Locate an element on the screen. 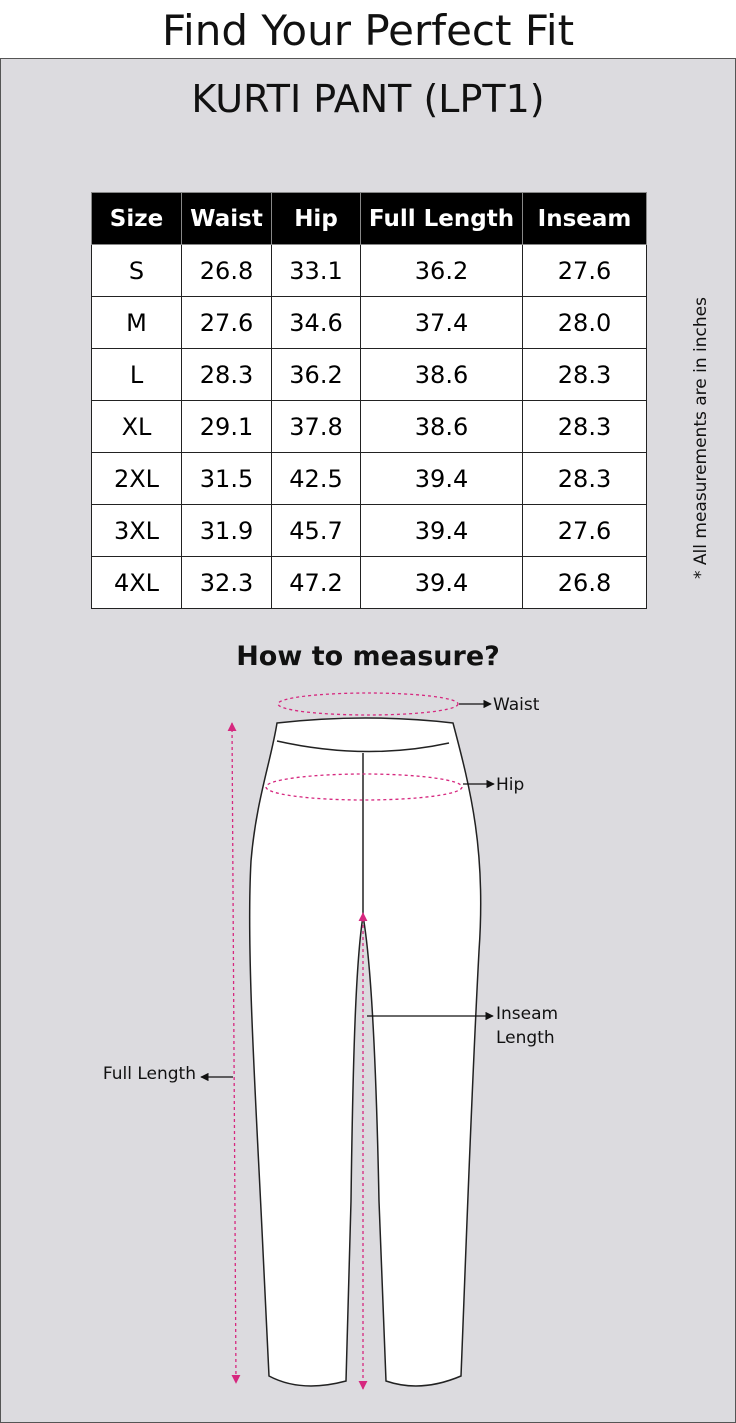 The image size is (736, 1423). section-heading: How to measure? is located at coordinates (368, 656).